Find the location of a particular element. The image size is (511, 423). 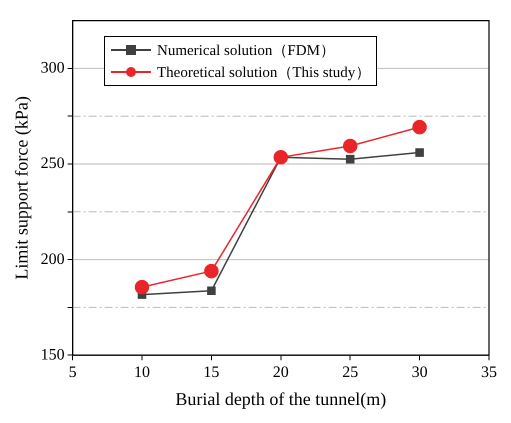

y-tick-label: 300 is located at coordinates (52, 68).